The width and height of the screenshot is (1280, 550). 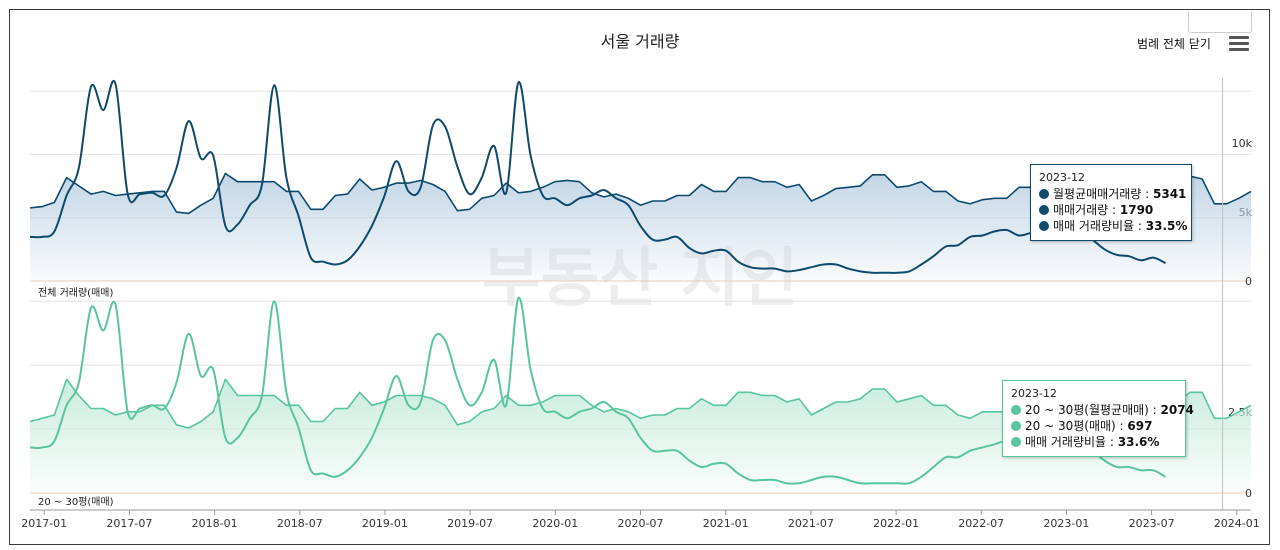 What do you see at coordinates (1152, 523) in the screenshot?
I see `x-tick-label: 2023-07` at bounding box center [1152, 523].